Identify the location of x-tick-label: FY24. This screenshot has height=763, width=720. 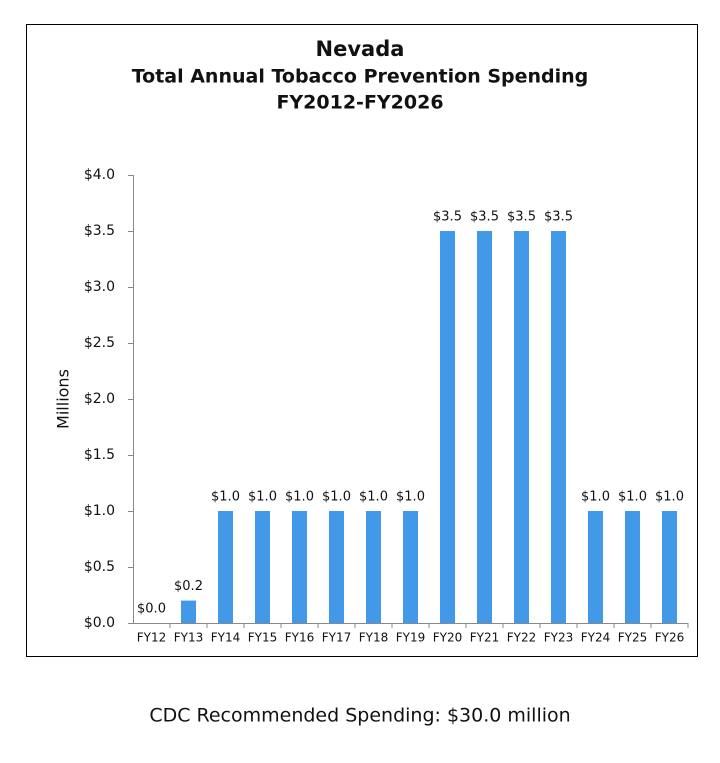
(596, 638).